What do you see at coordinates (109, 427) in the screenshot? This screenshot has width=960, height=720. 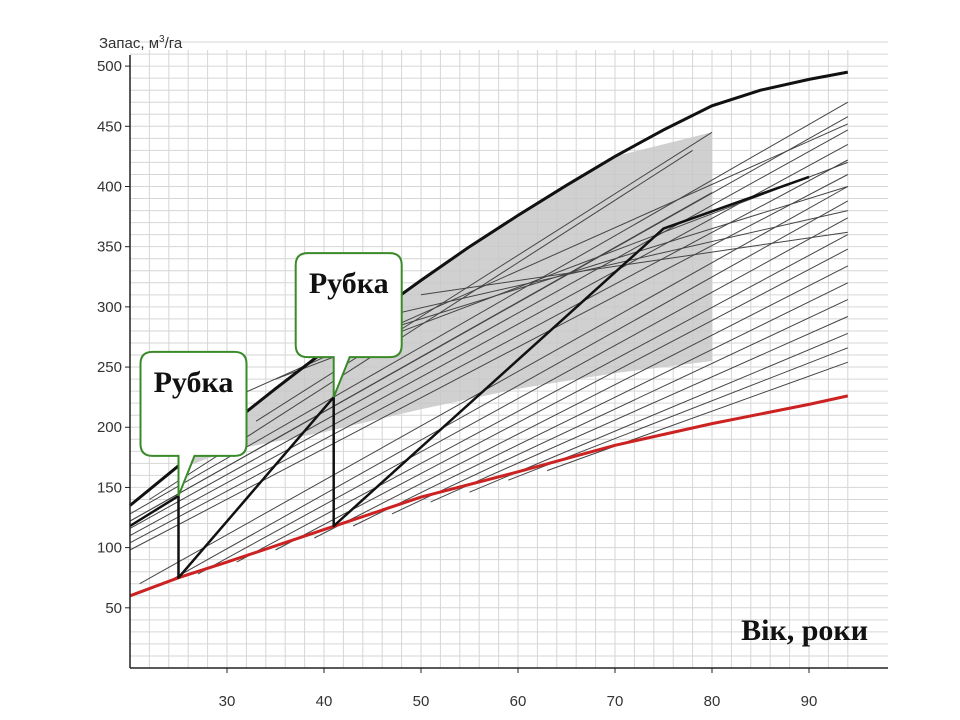 I see `y-tick-label: 200` at bounding box center [109, 427].